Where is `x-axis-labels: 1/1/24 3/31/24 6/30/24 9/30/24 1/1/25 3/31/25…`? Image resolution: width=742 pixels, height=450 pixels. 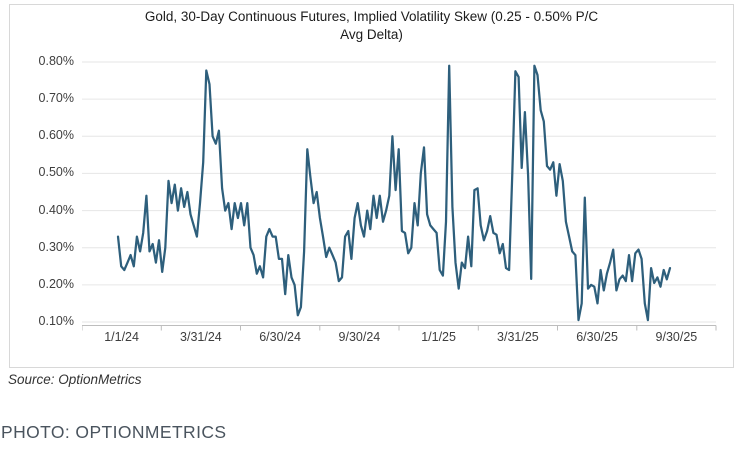 x-axis-labels: 1/1/24 3/31/24 6/30/24 9/30/24 1/1/25 3/31/25… is located at coordinates (399, 339).